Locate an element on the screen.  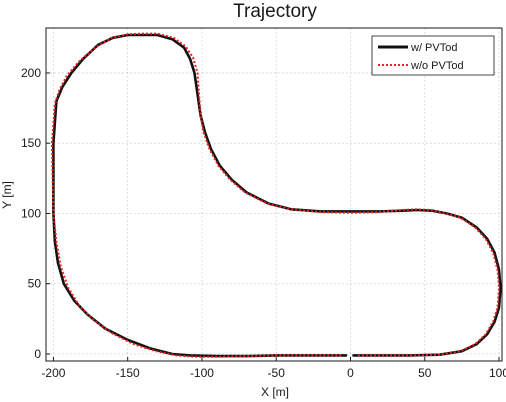
y-axis-label: Y [m] is located at coordinates (7, 195).